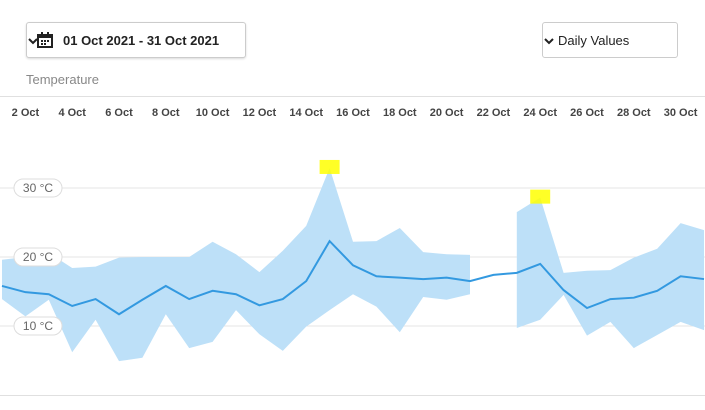 This screenshot has height=410, width=705. Describe the element at coordinates (681, 113) in the screenshot. I see `x-tick-label: 30 Oct` at that location.